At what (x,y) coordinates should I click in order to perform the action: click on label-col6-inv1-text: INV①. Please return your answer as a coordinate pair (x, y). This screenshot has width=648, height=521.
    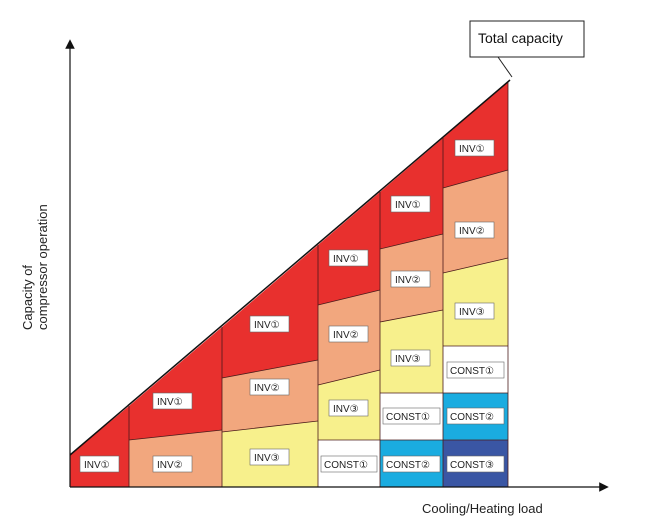
    Looking at the image, I should click on (472, 149).